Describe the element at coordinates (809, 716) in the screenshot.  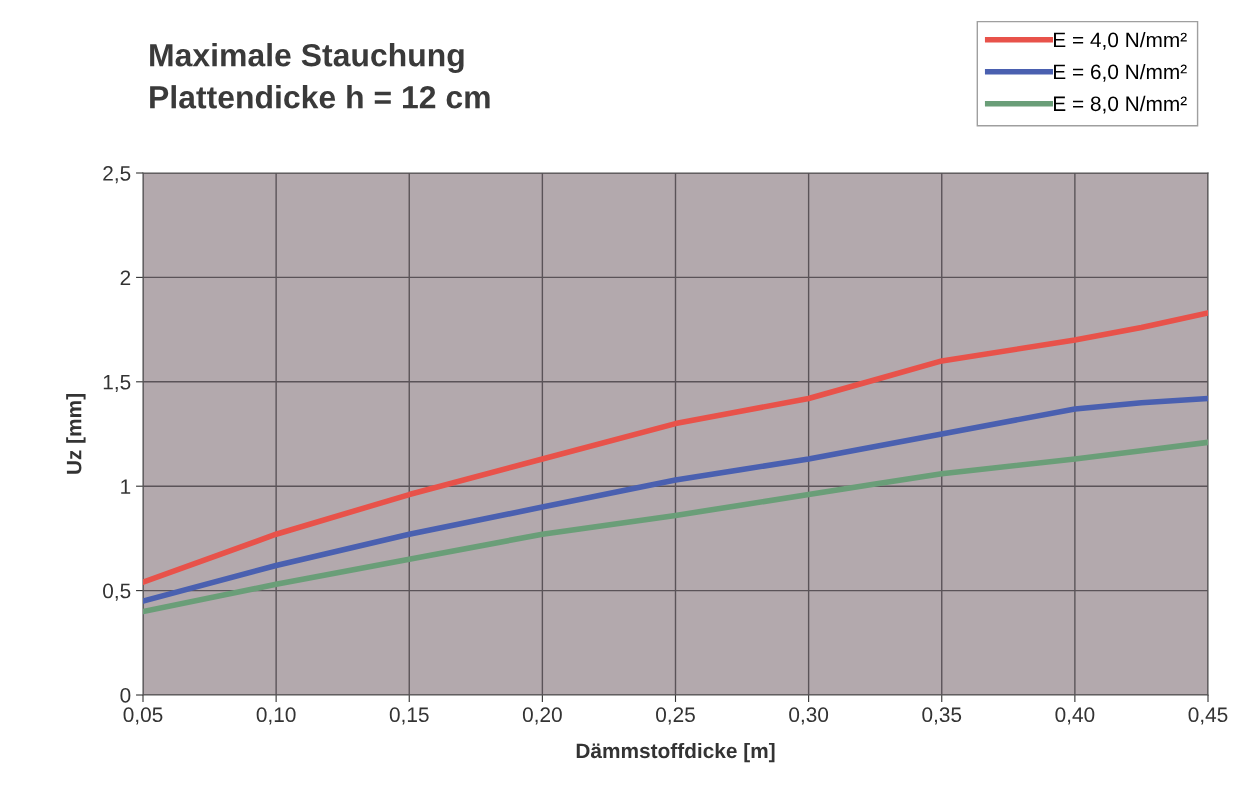
I see `x-tick-label: 0,30` at that location.